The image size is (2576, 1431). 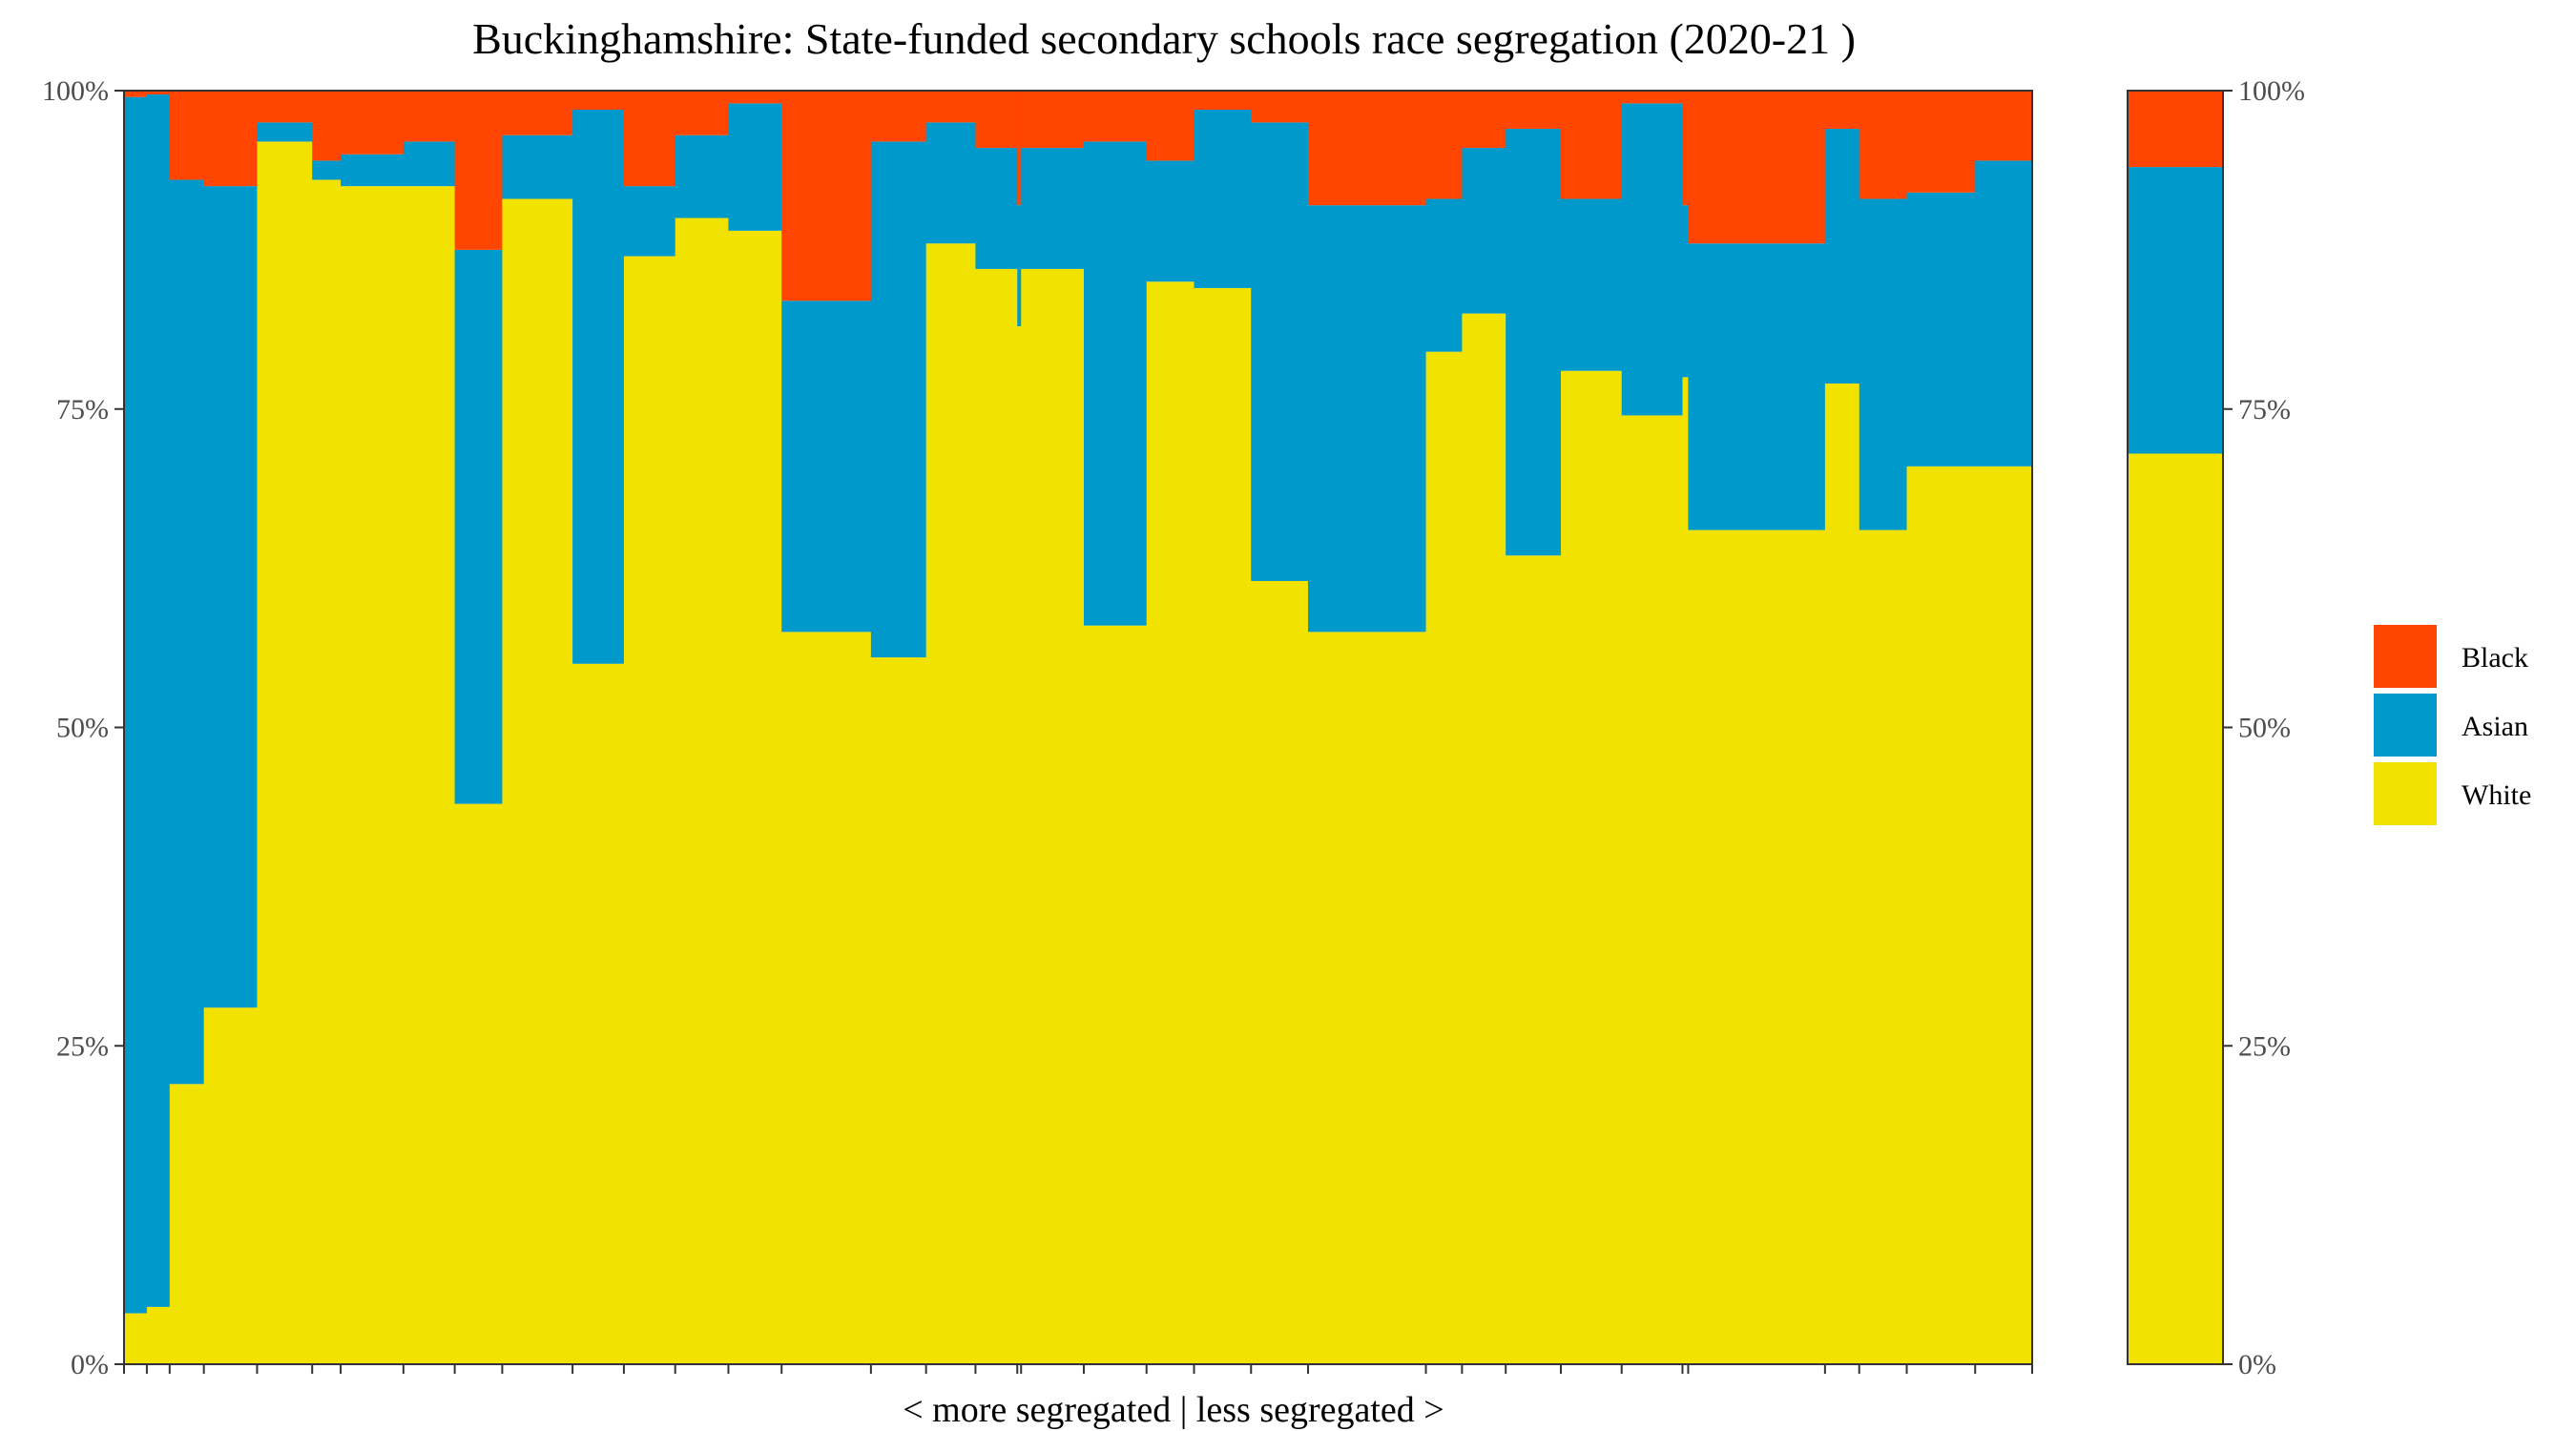 I want to click on school-33-asian-segment, so click(x=1842, y=256).